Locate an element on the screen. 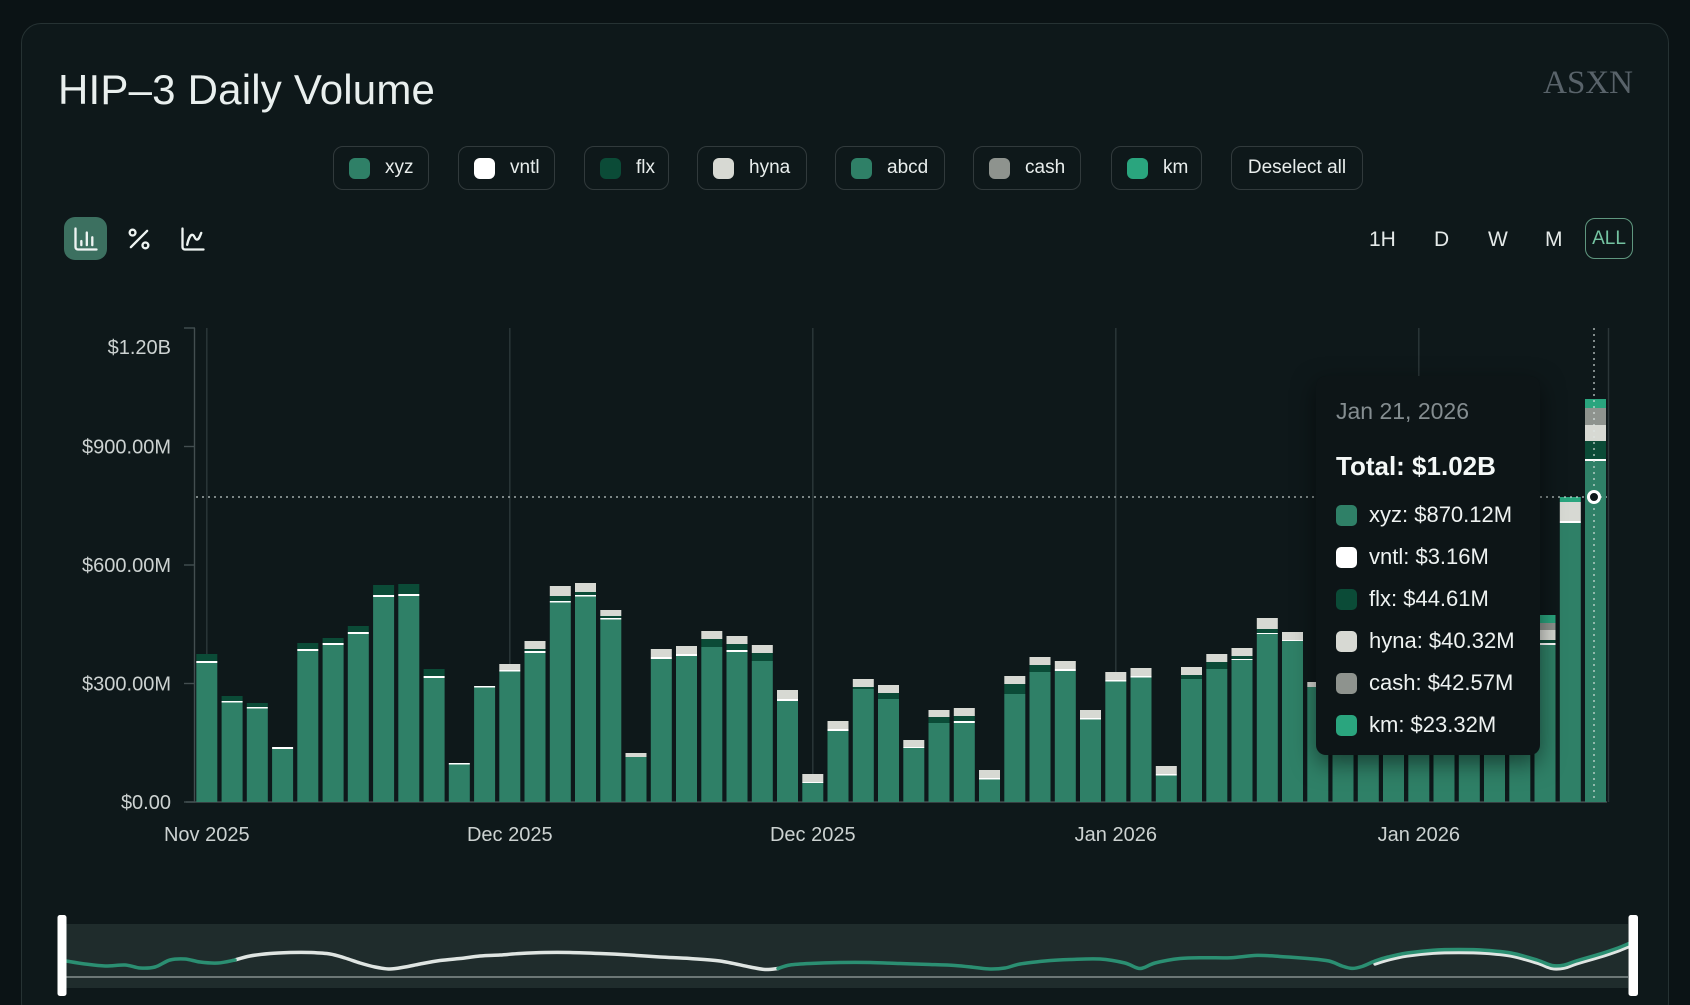 The width and height of the screenshot is (1690, 1005). svg-text: $0.00 is located at coordinates (146, 803).